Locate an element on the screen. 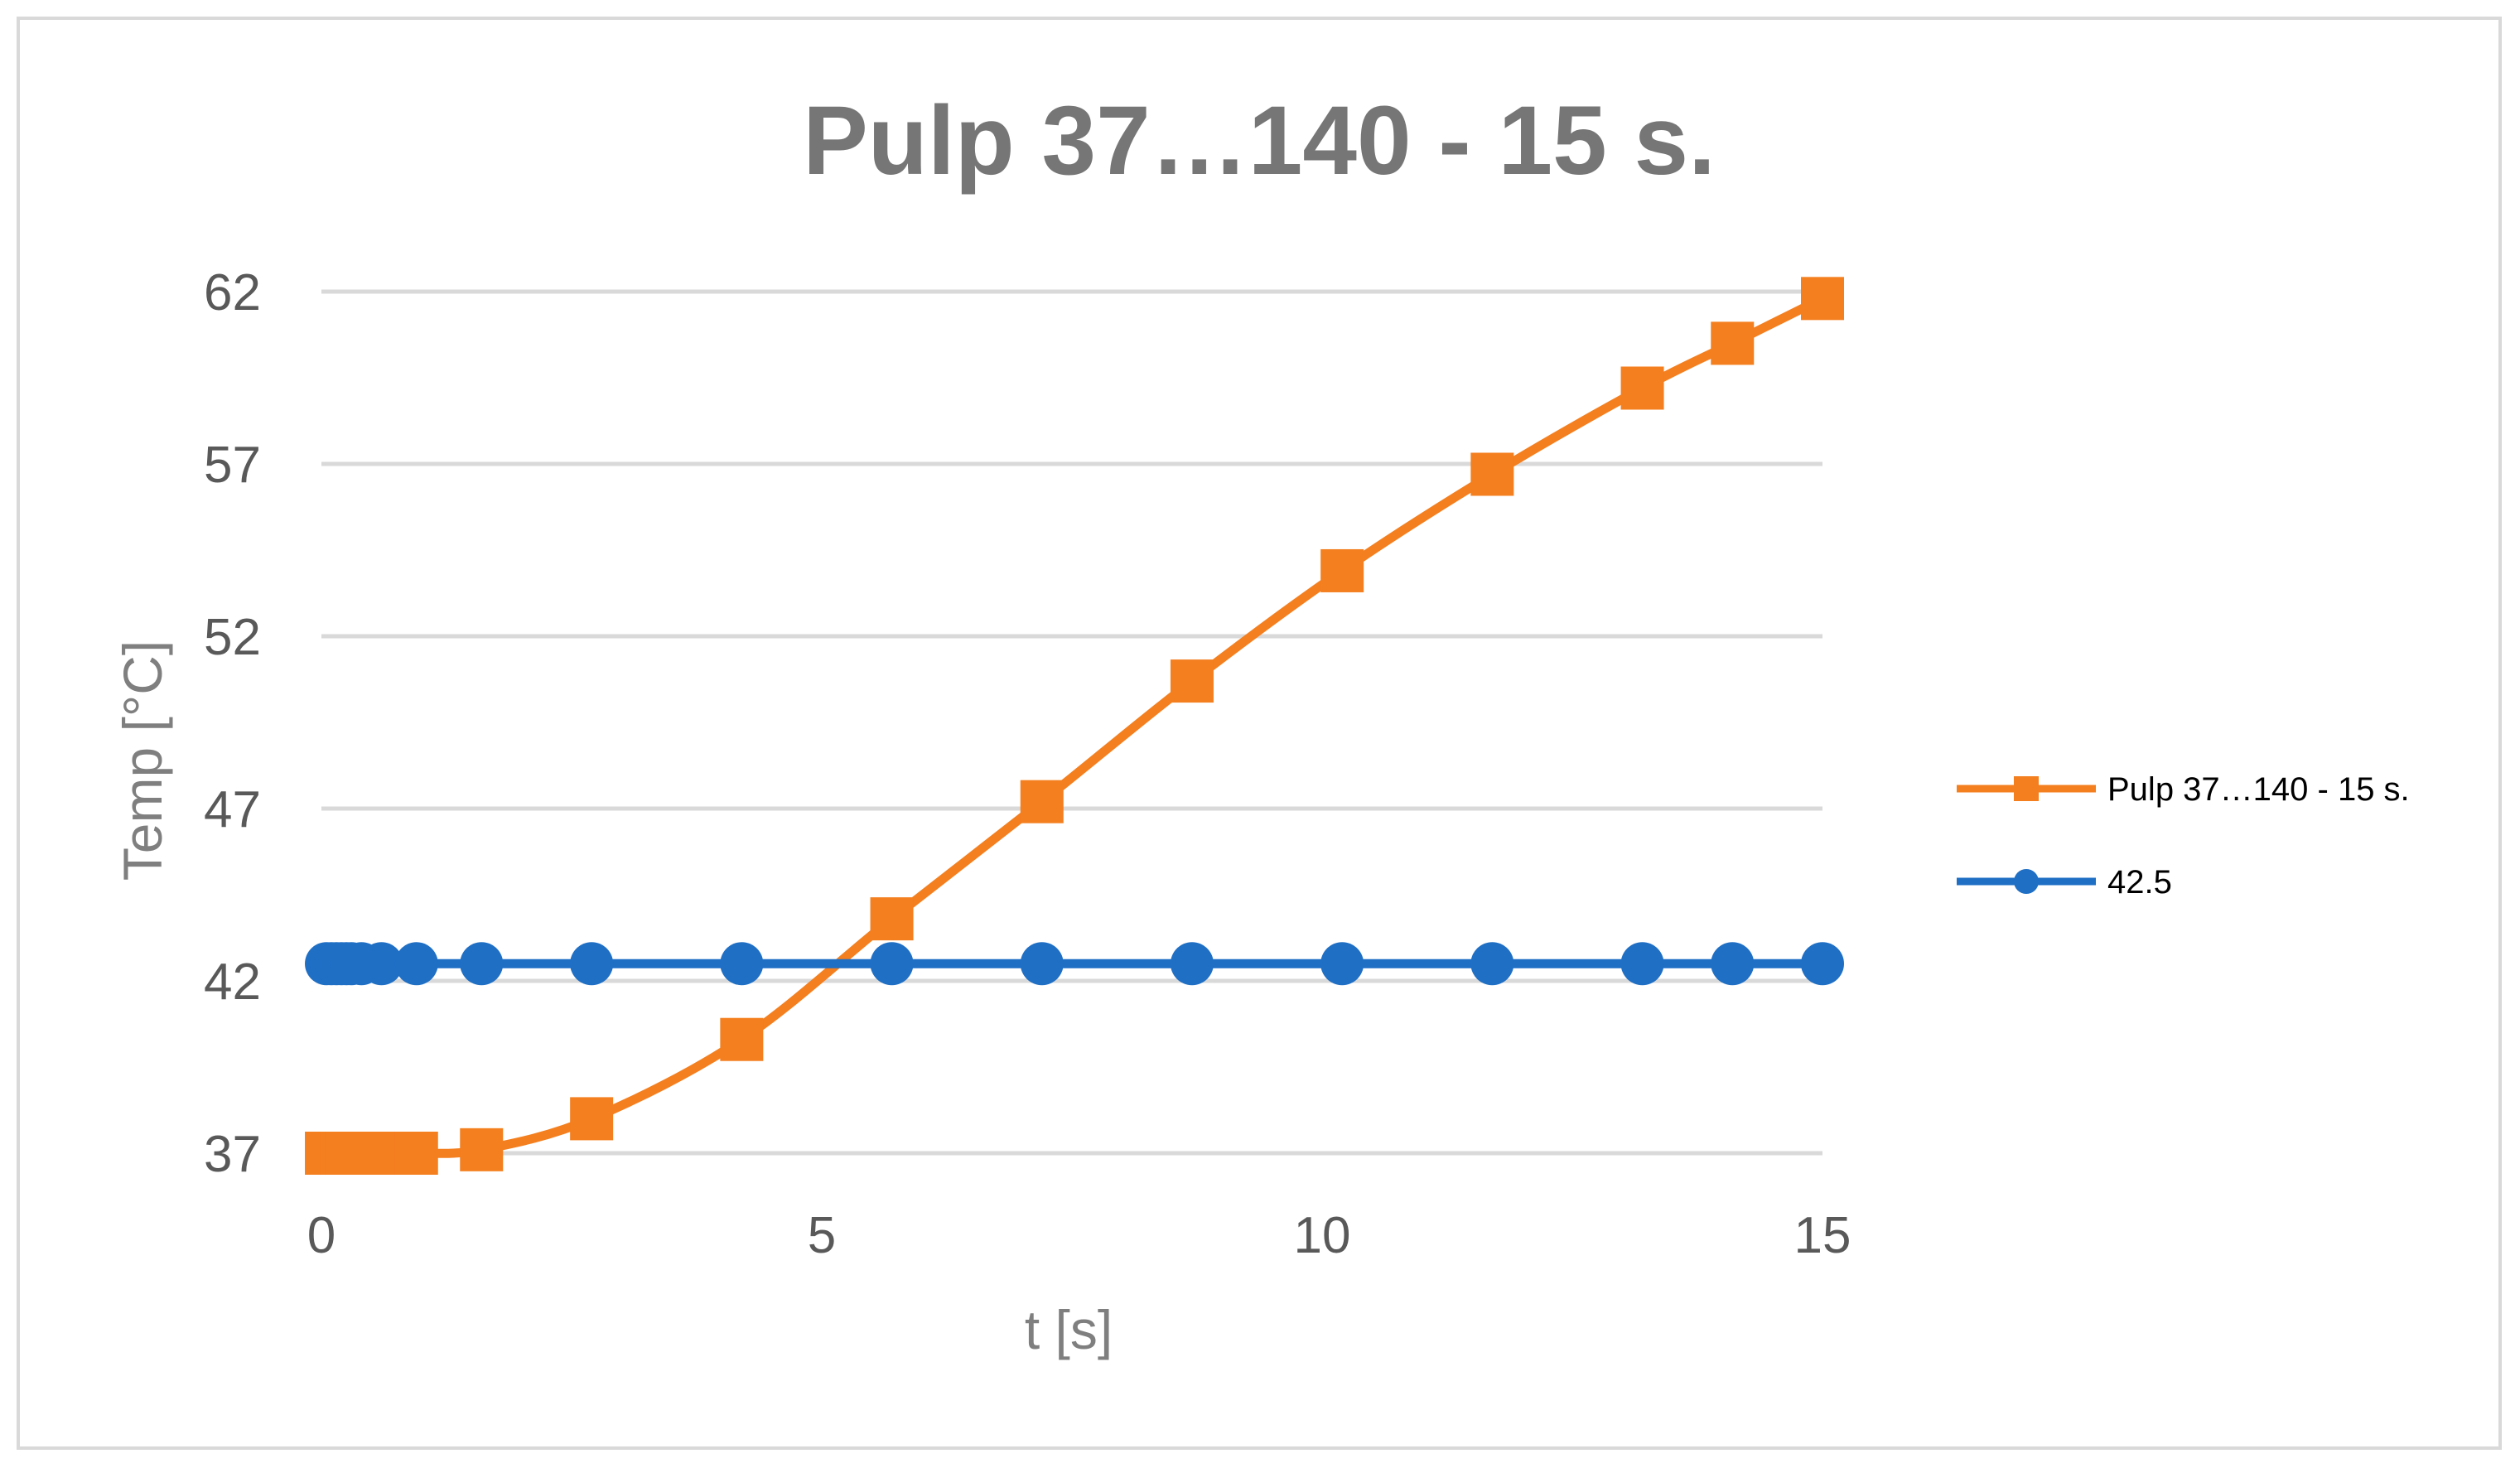  legend-marker-square is located at coordinates (2026, 788).